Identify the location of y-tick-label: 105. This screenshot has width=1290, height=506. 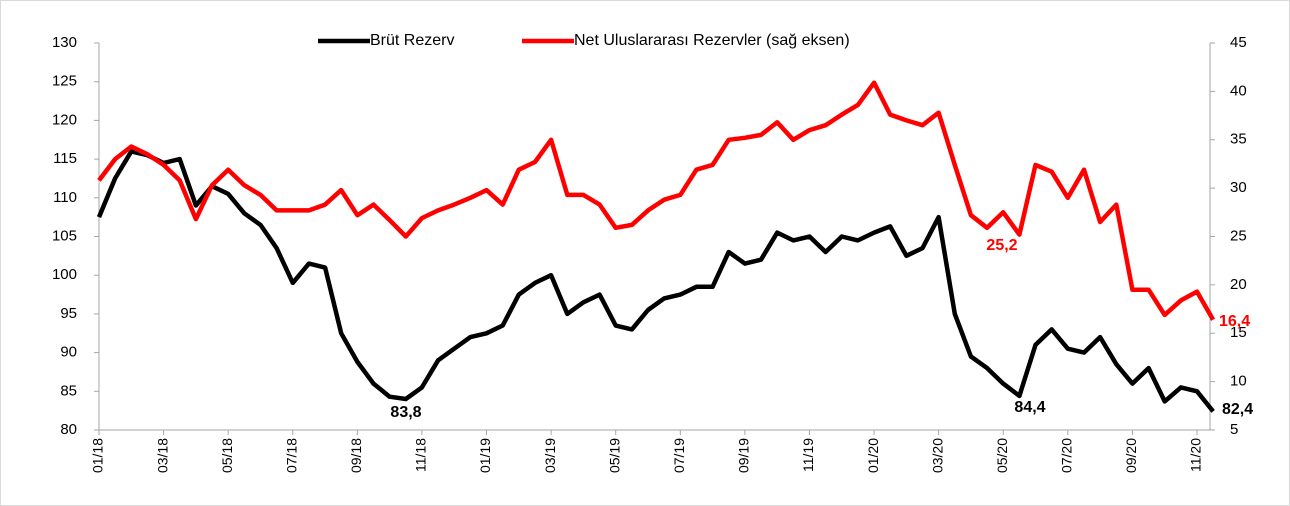
(64, 235).